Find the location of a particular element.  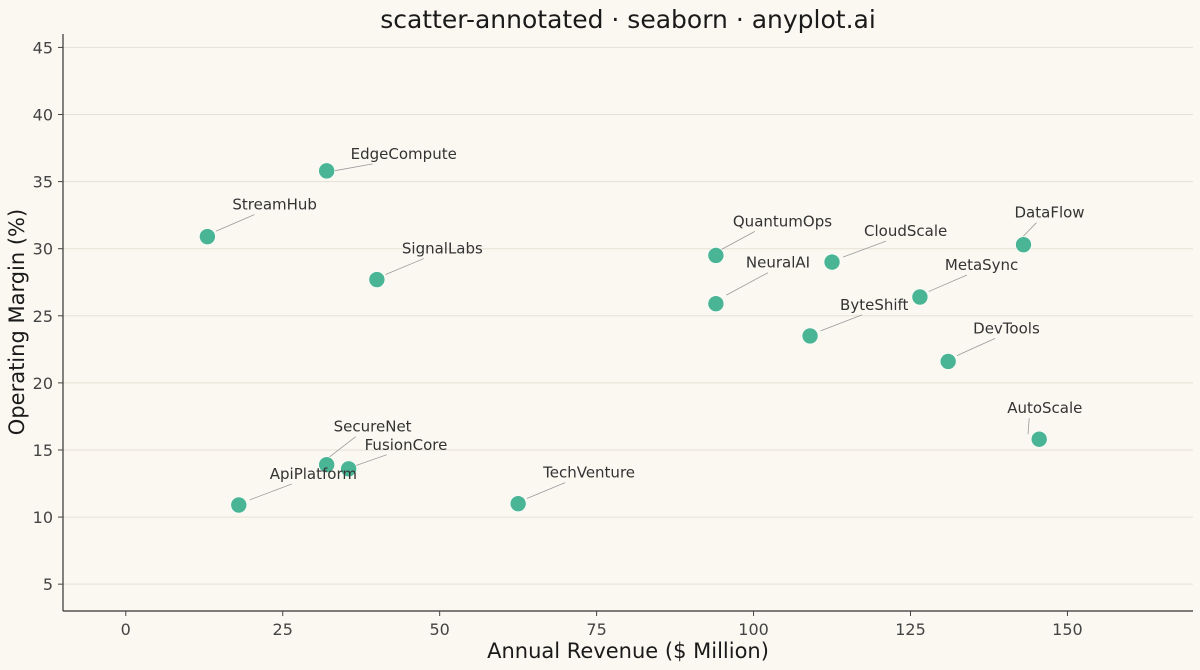

point-label: SignalLabs is located at coordinates (442, 249).